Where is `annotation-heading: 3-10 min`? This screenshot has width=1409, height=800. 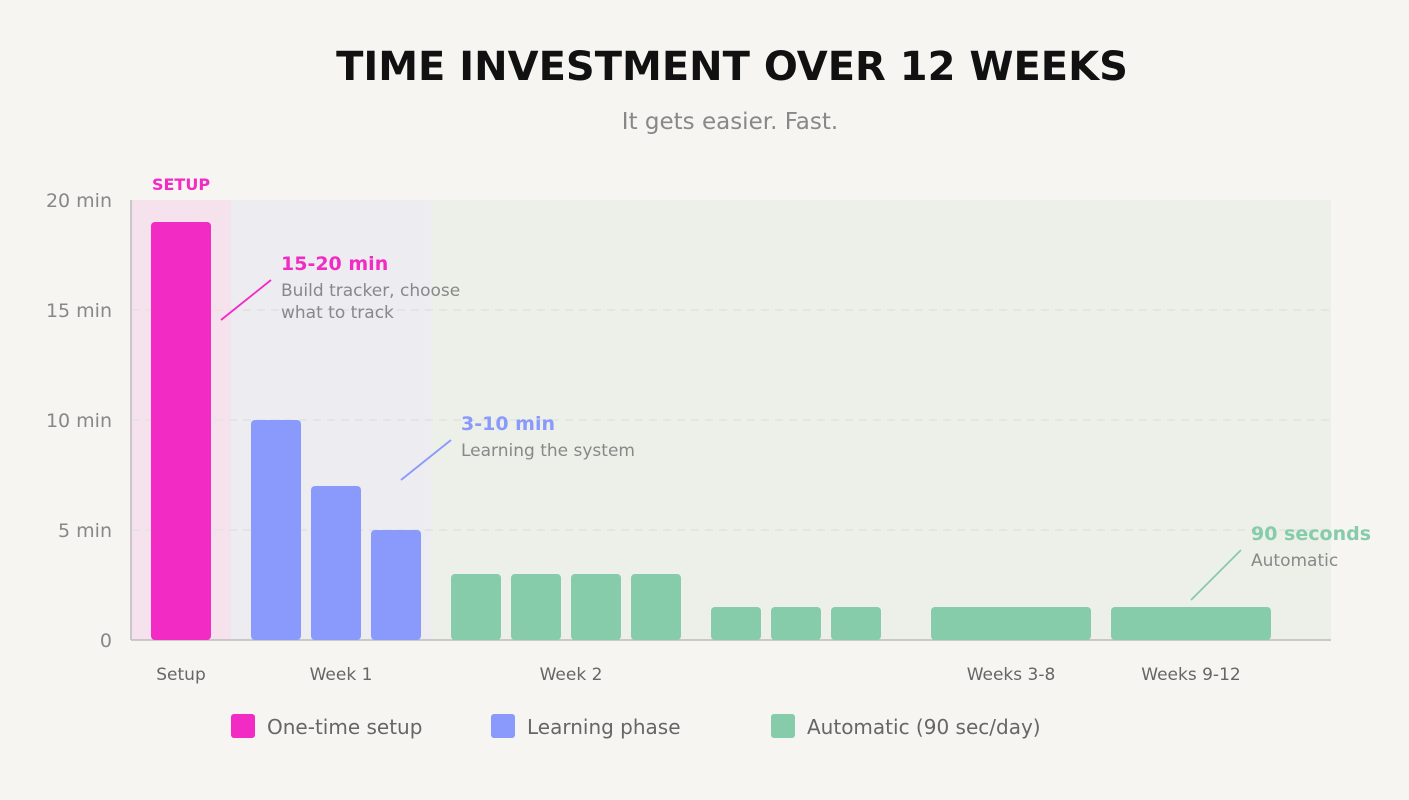 annotation-heading: 3-10 min is located at coordinates (508, 424).